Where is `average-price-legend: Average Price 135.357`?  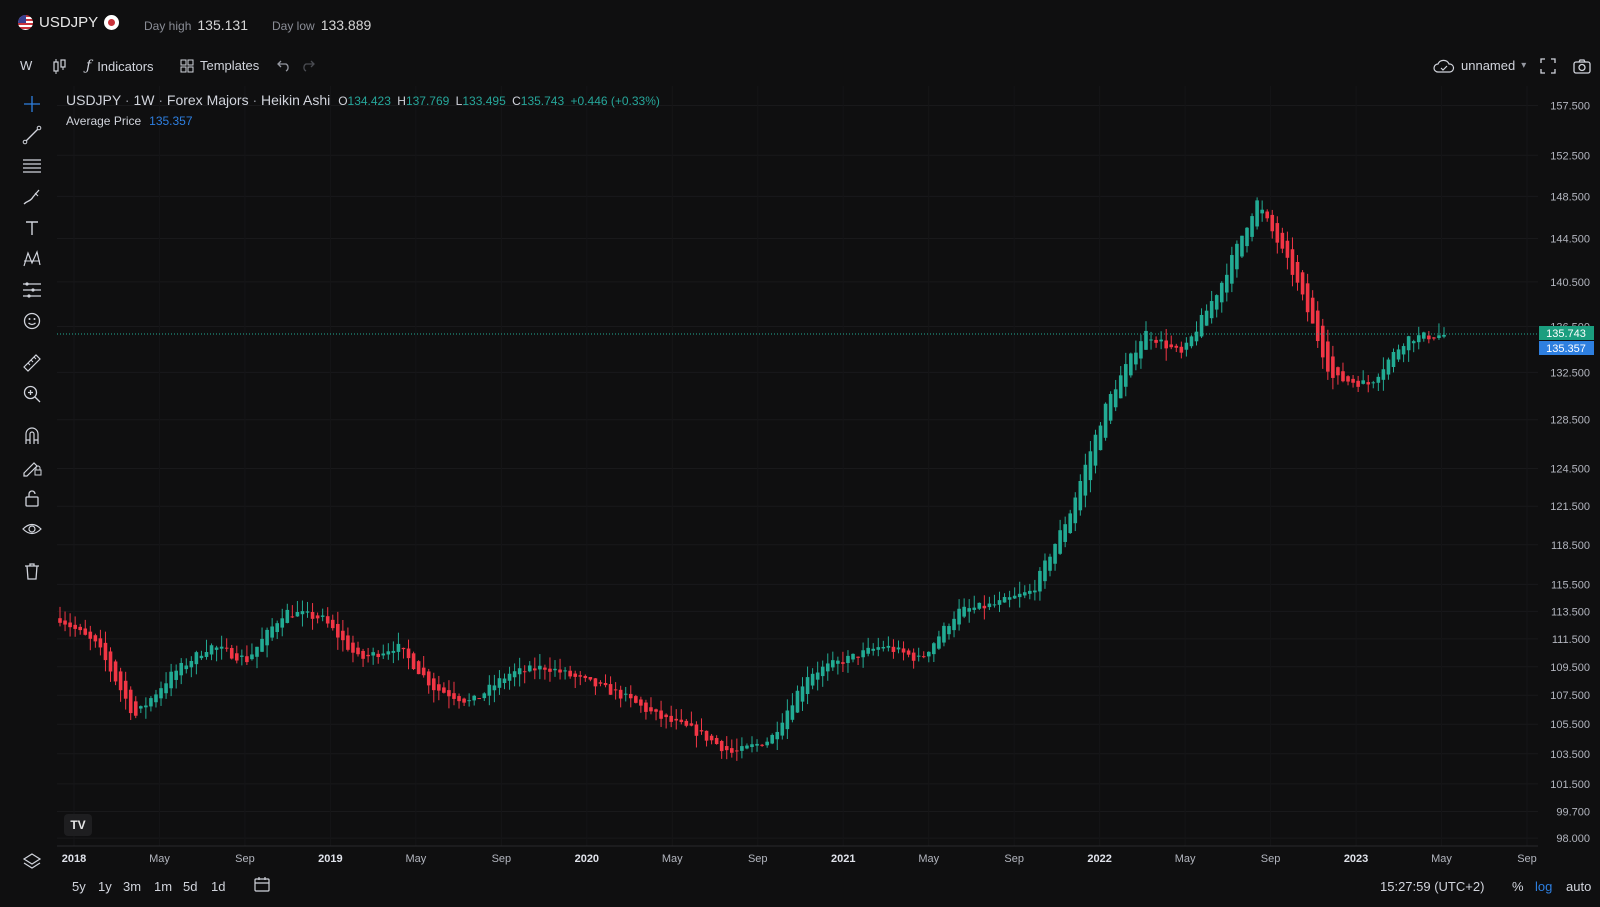 average-price-legend: Average Price 135.357 is located at coordinates (129, 121).